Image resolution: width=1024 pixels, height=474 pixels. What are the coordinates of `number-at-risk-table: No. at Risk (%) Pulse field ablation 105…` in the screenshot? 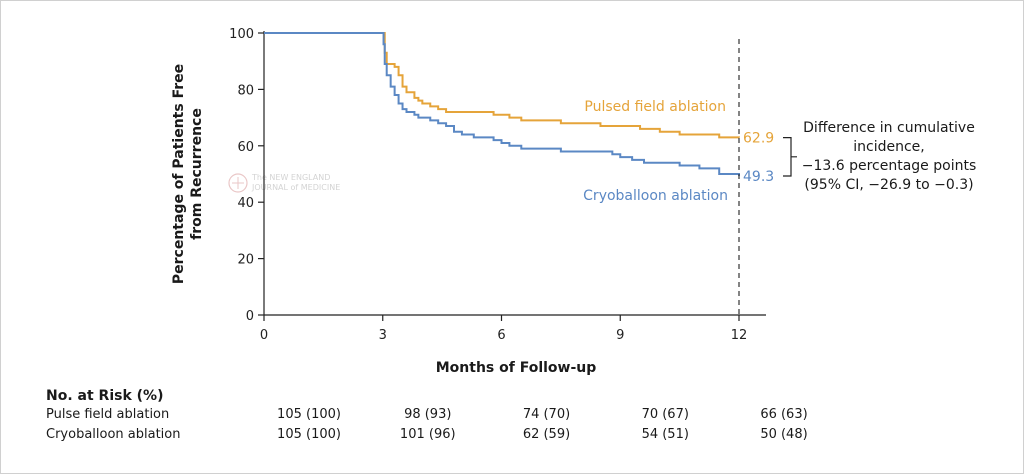 It's located at (427, 417).